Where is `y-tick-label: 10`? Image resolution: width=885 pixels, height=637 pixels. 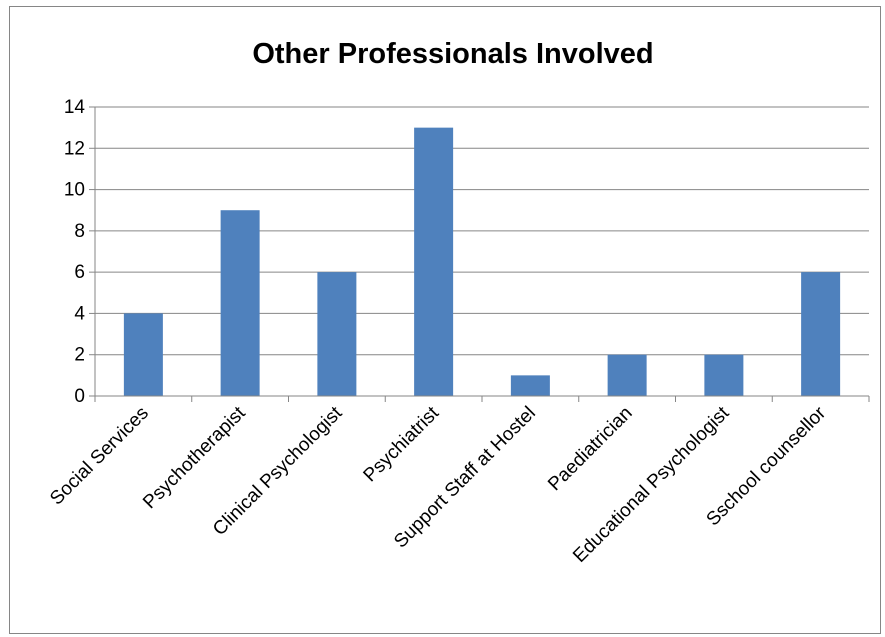
y-tick-label: 10 is located at coordinates (74, 190).